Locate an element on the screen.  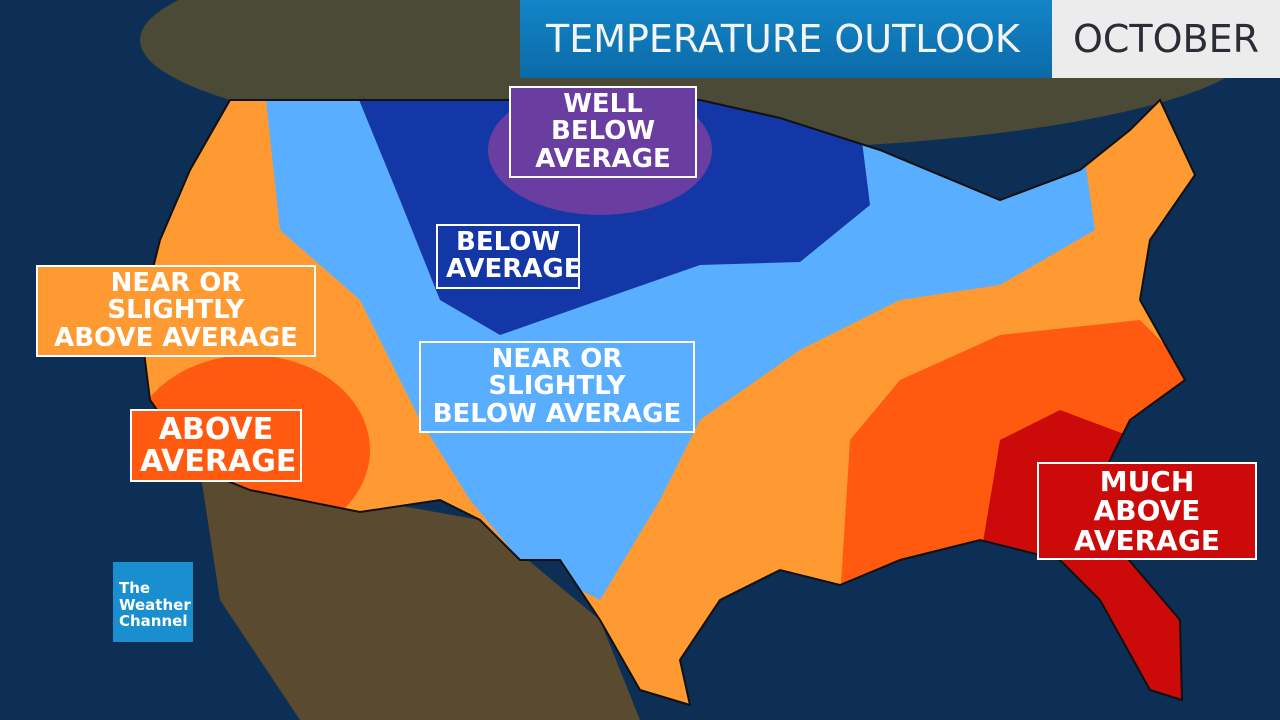
logo-line: The is located at coordinates (135, 588).